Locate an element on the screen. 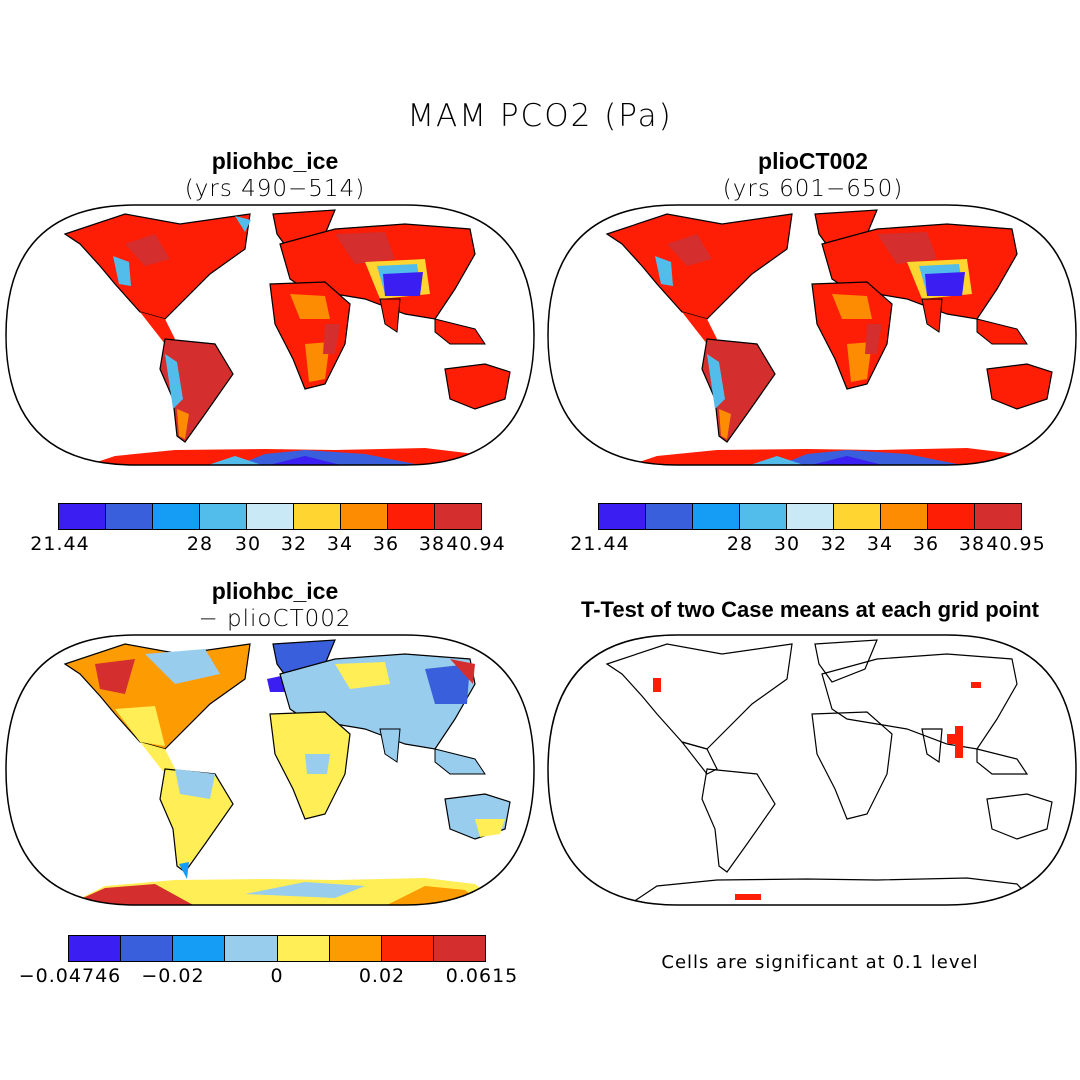 The width and height of the screenshot is (1080, 1080). panel1-tick: 40.94 is located at coordinates (476, 544).